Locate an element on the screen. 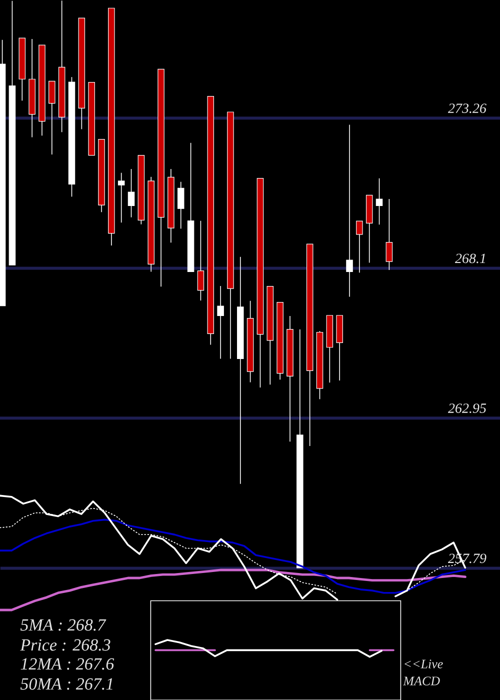 This screenshot has height=700, width=500. text: <<Live is located at coordinates (423, 664).